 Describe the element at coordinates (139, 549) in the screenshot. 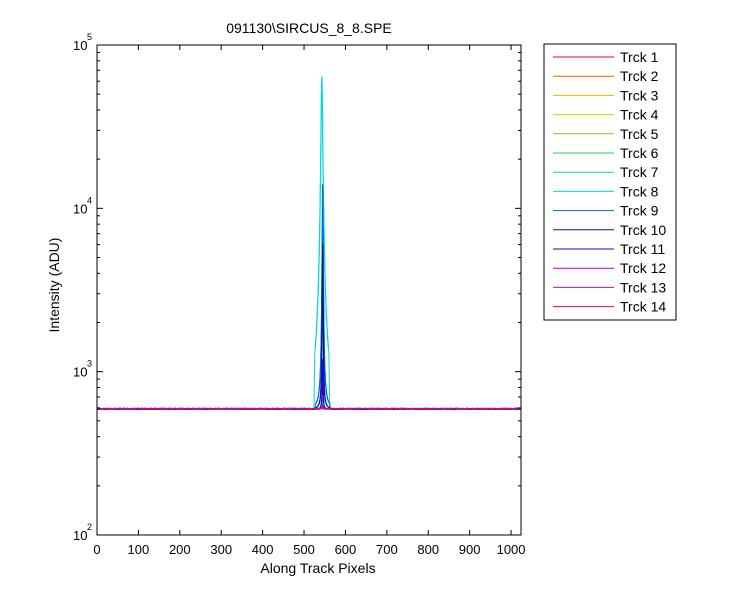

I see `x-tick-label: 100` at that location.